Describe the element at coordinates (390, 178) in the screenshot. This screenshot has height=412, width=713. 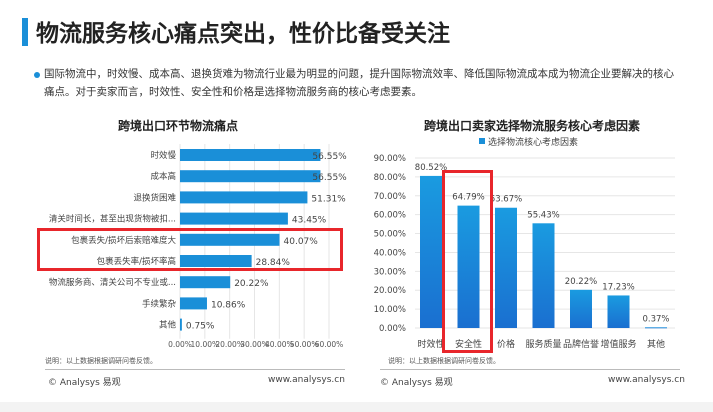
I see `y-tick-label: 80.00%` at that location.